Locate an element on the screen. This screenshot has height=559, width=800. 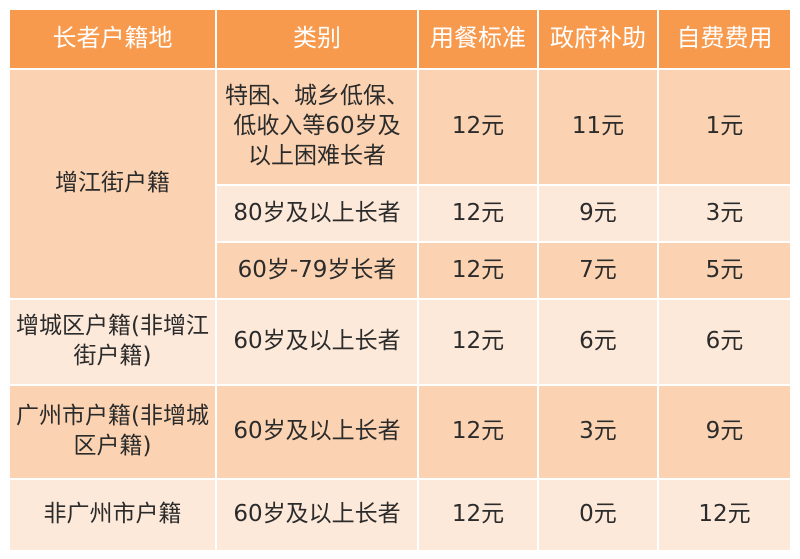
header-row: 长者户籍地 类别 用餐标准 政府补助 自费费用 is located at coordinates (400, 39).